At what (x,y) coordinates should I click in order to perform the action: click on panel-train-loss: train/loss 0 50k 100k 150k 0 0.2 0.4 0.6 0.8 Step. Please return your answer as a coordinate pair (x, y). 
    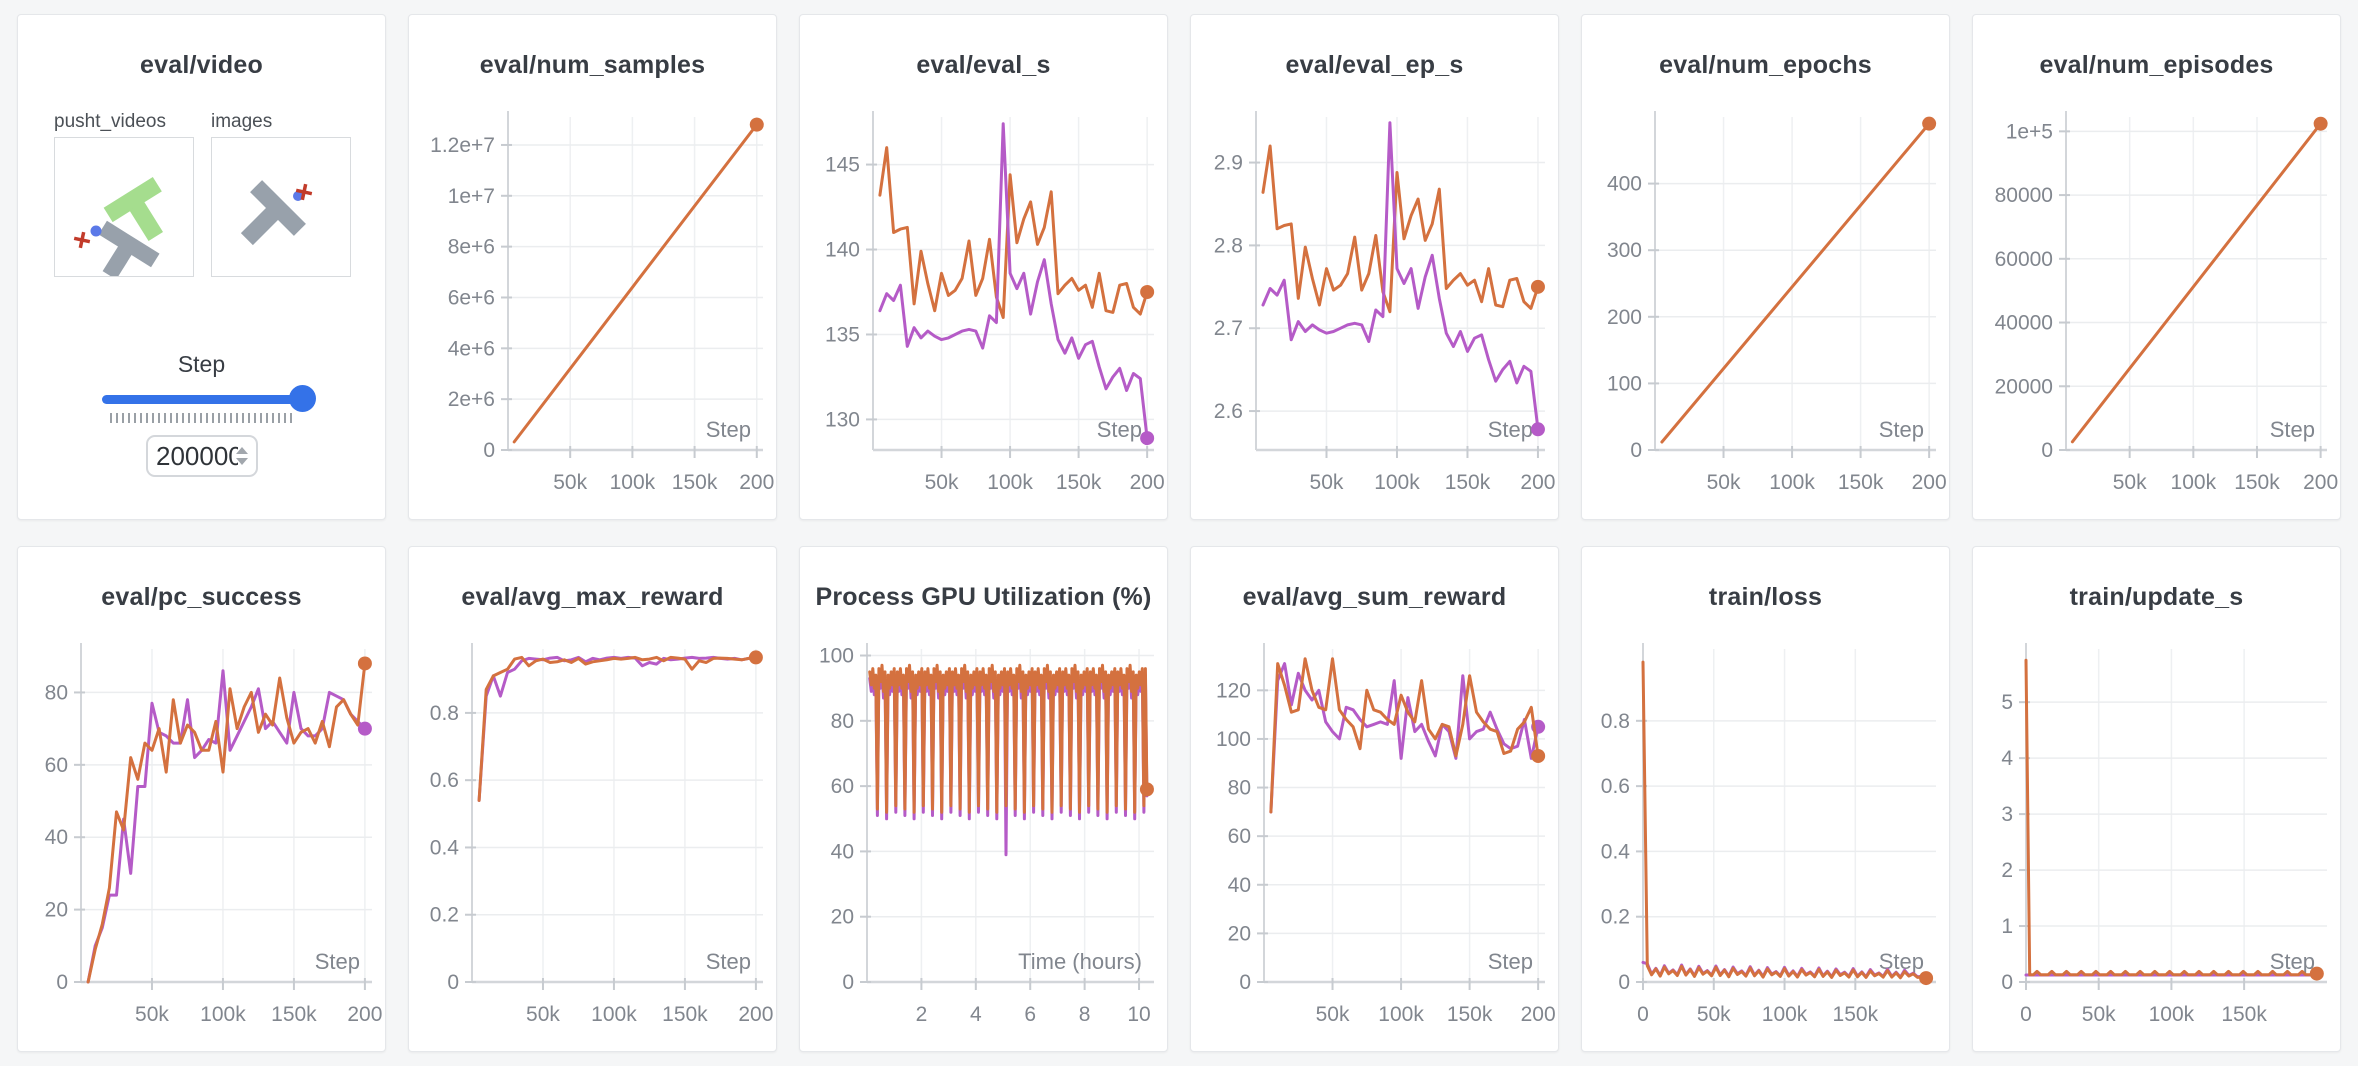
    Looking at the image, I should click on (1765, 799).